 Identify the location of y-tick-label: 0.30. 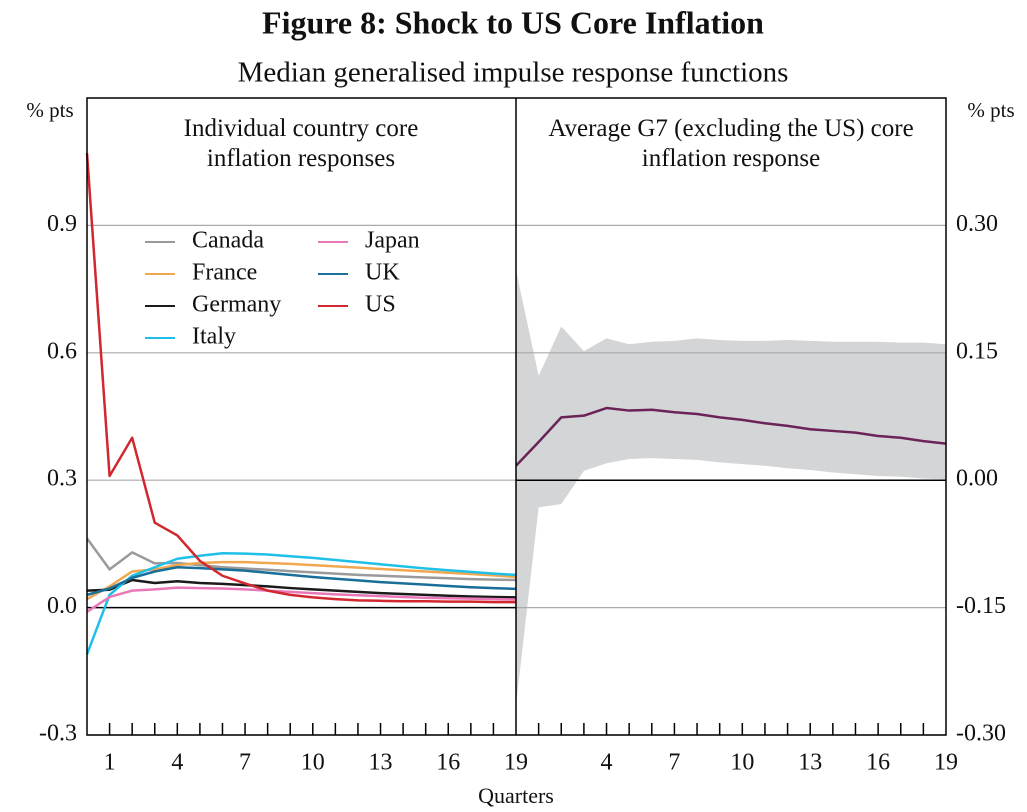
(977, 224).